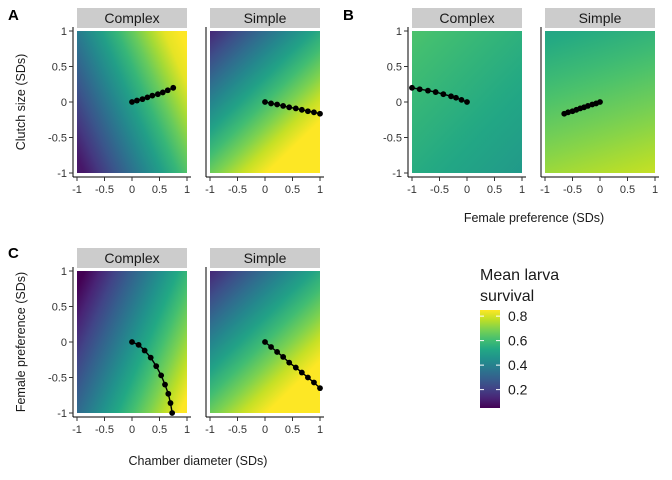 This screenshot has width=672, height=480. I want to click on legend-title-line2: survival, so click(507, 296).